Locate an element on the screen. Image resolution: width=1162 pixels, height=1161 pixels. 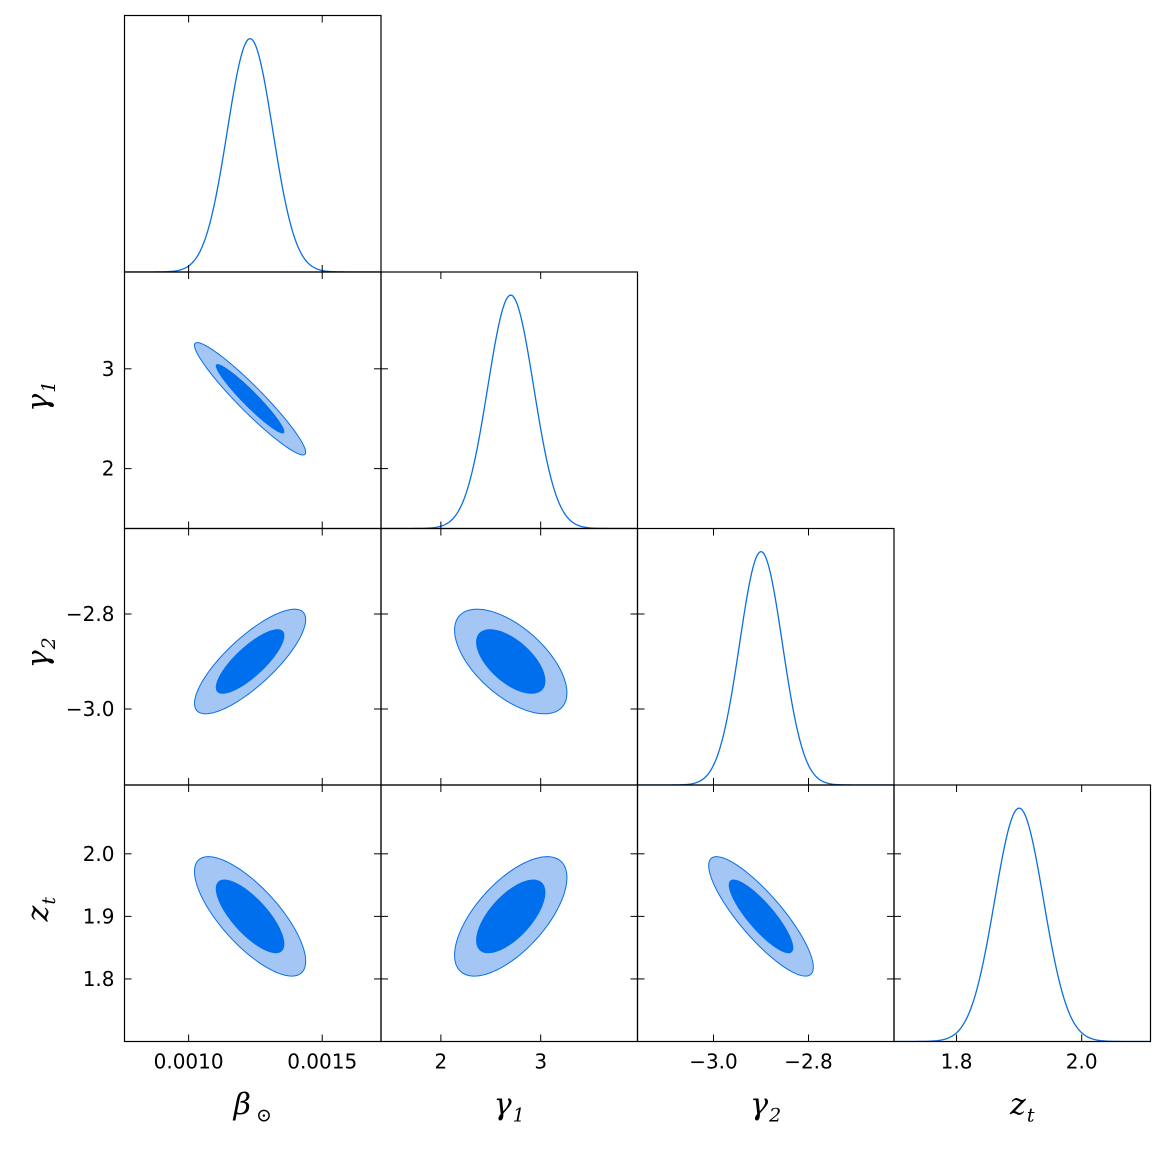
x-tick-label-gamma_2: −3.0 is located at coordinates (713, 1062).